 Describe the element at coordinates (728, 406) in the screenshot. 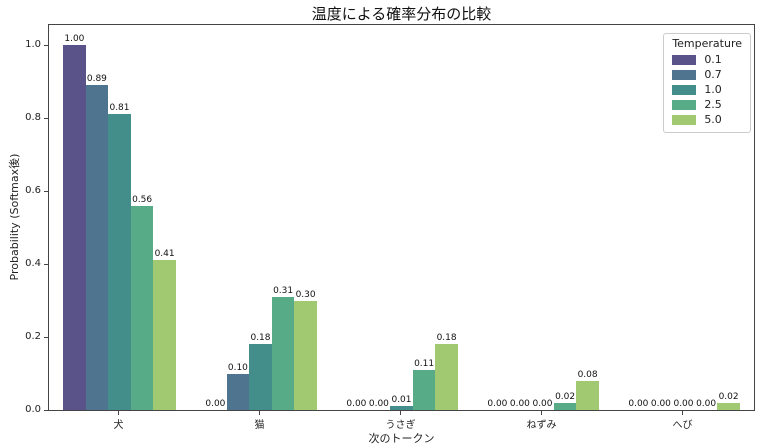

I see `bar-へび-5.0` at that location.